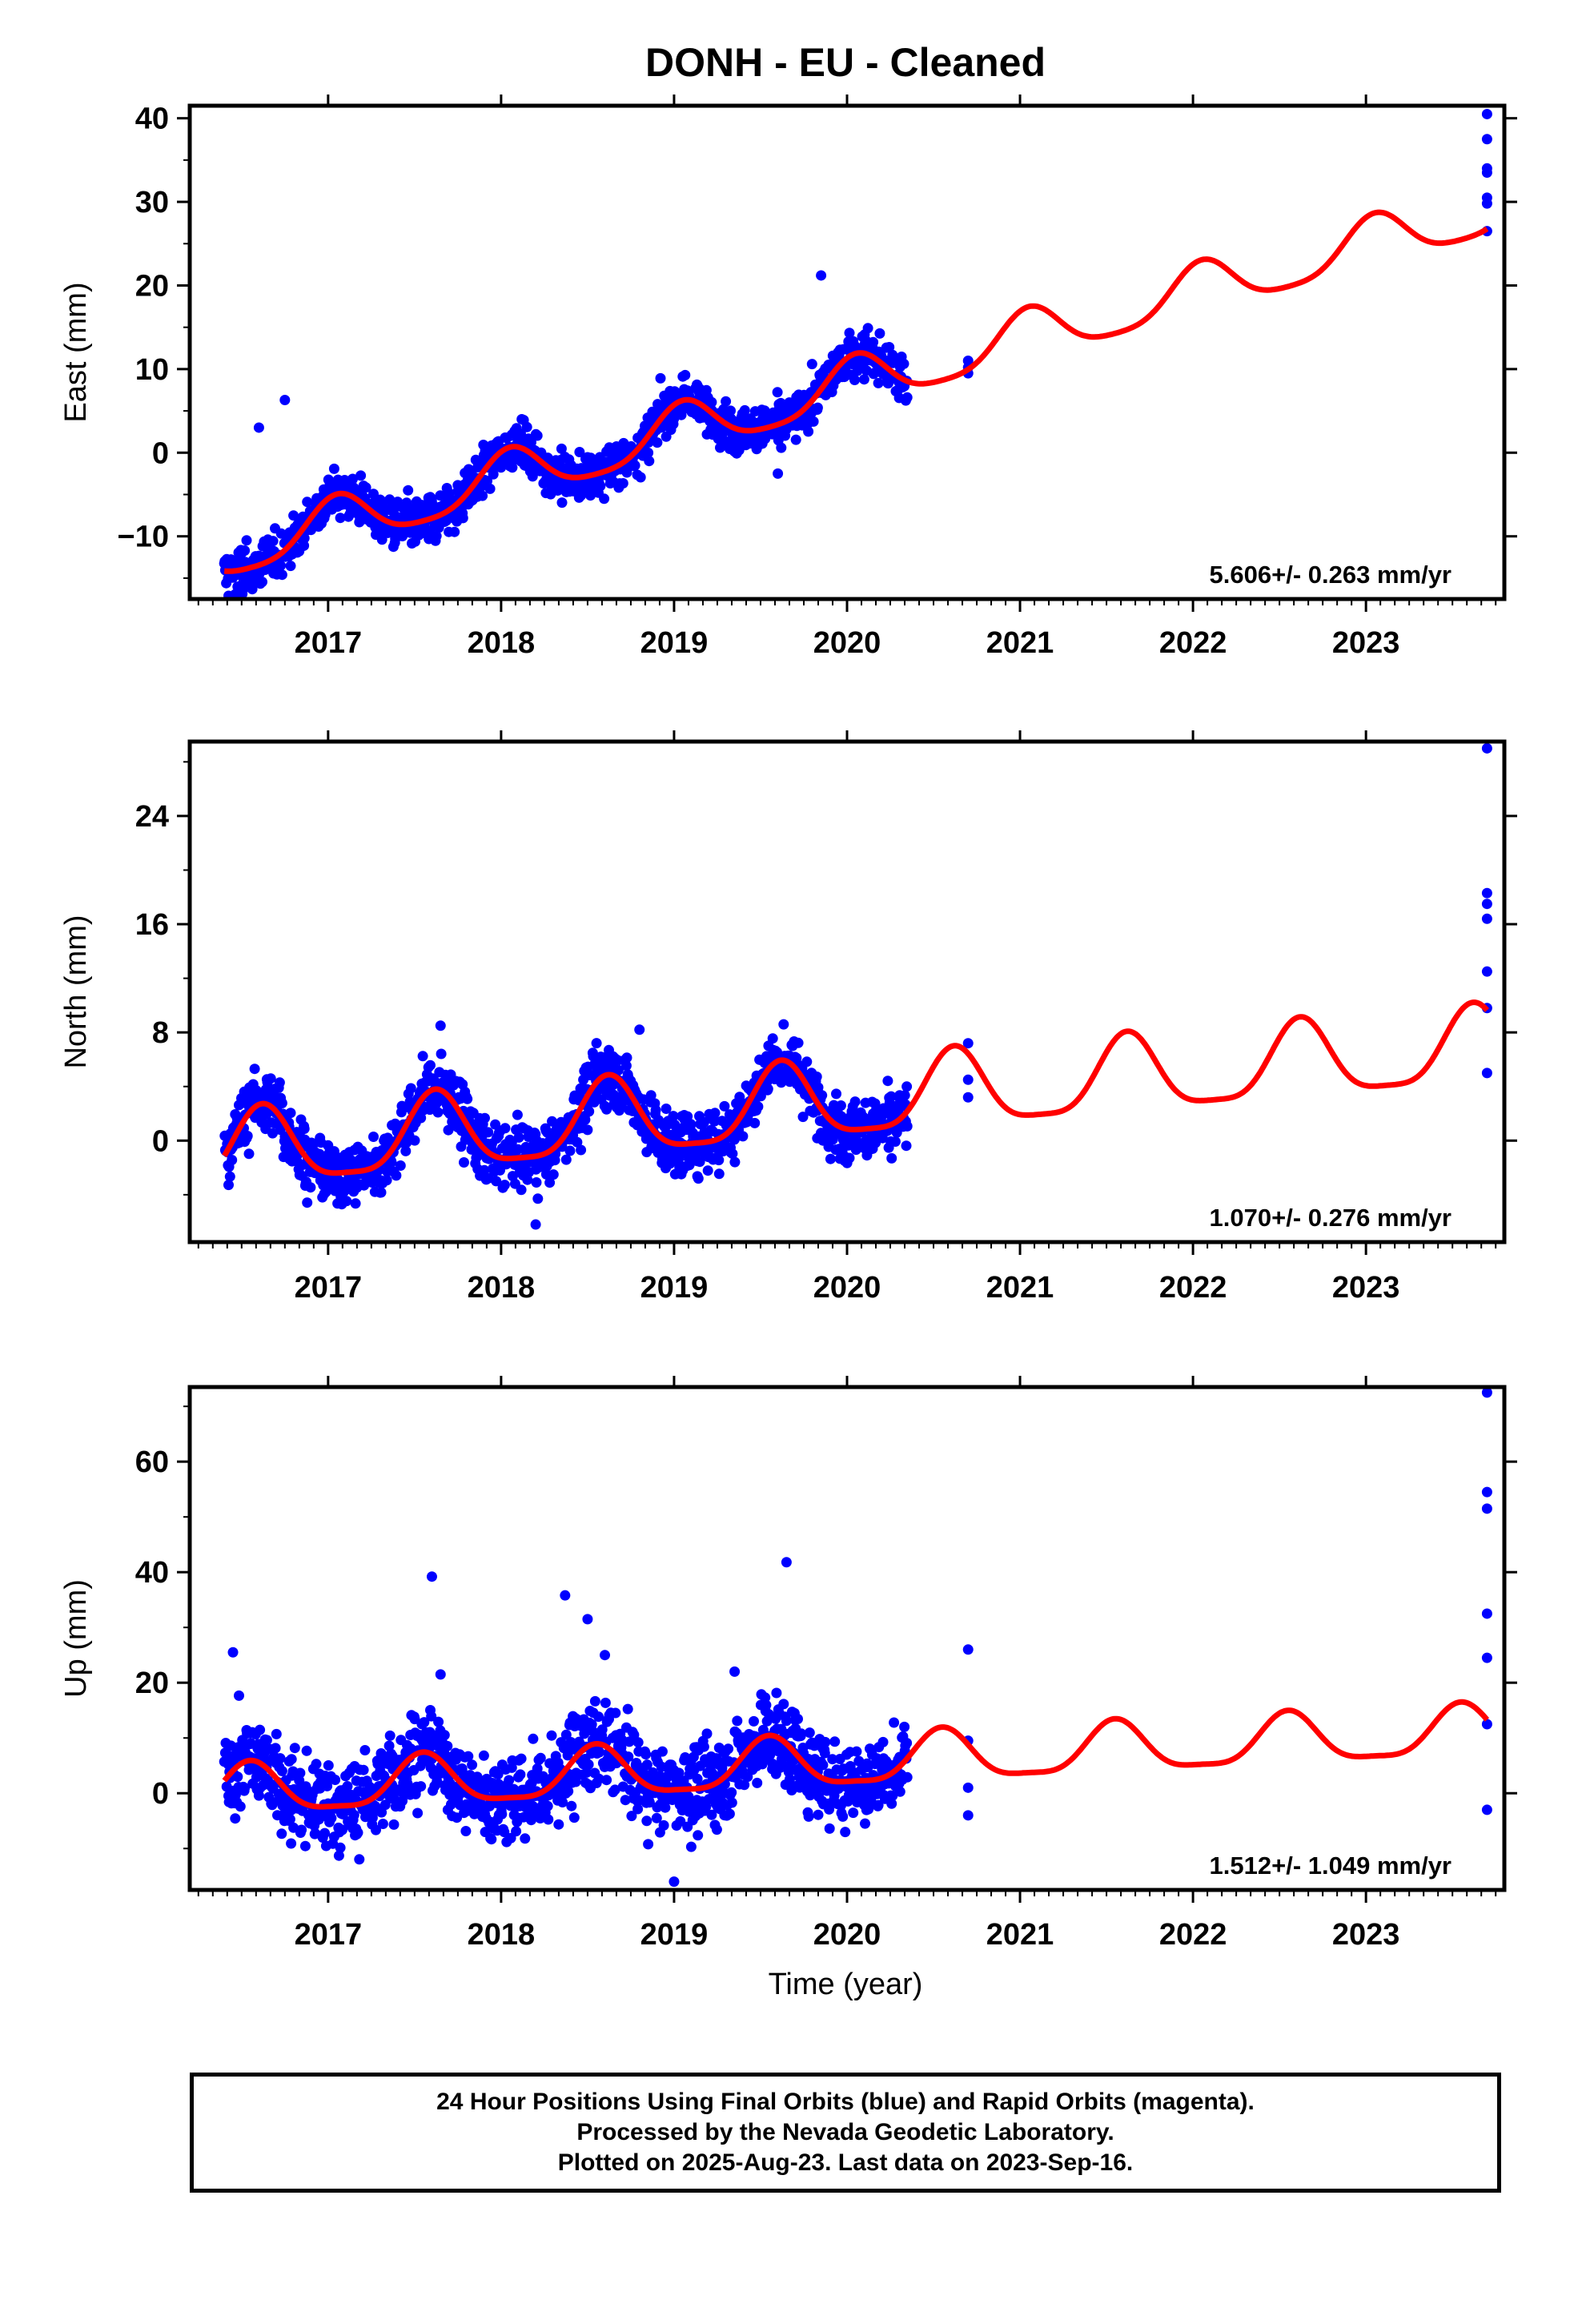 The width and height of the screenshot is (1582, 2324). What do you see at coordinates (161, 1141) in the screenshot?
I see `y-tick-label: 0` at bounding box center [161, 1141].